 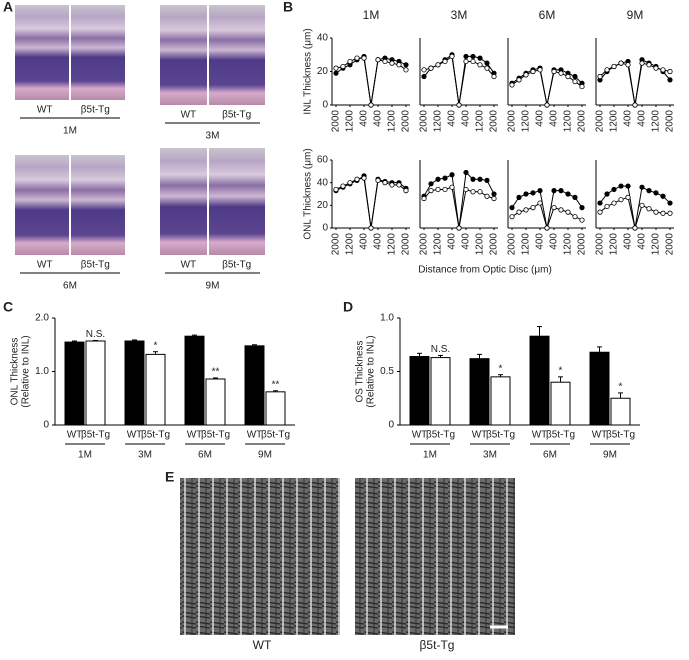 What do you see at coordinates (42, 371) in the screenshot?
I see `y-tick-label: 1.0` at bounding box center [42, 371].